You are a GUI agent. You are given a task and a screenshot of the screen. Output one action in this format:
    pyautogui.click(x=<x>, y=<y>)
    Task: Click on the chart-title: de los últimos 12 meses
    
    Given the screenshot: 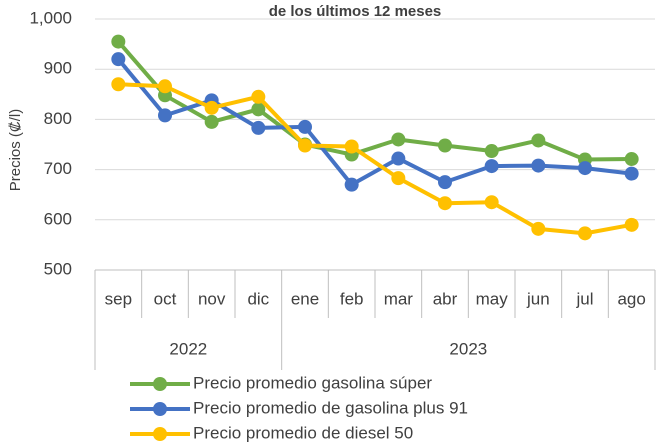 What is the action you would take?
    pyautogui.click(x=355, y=11)
    